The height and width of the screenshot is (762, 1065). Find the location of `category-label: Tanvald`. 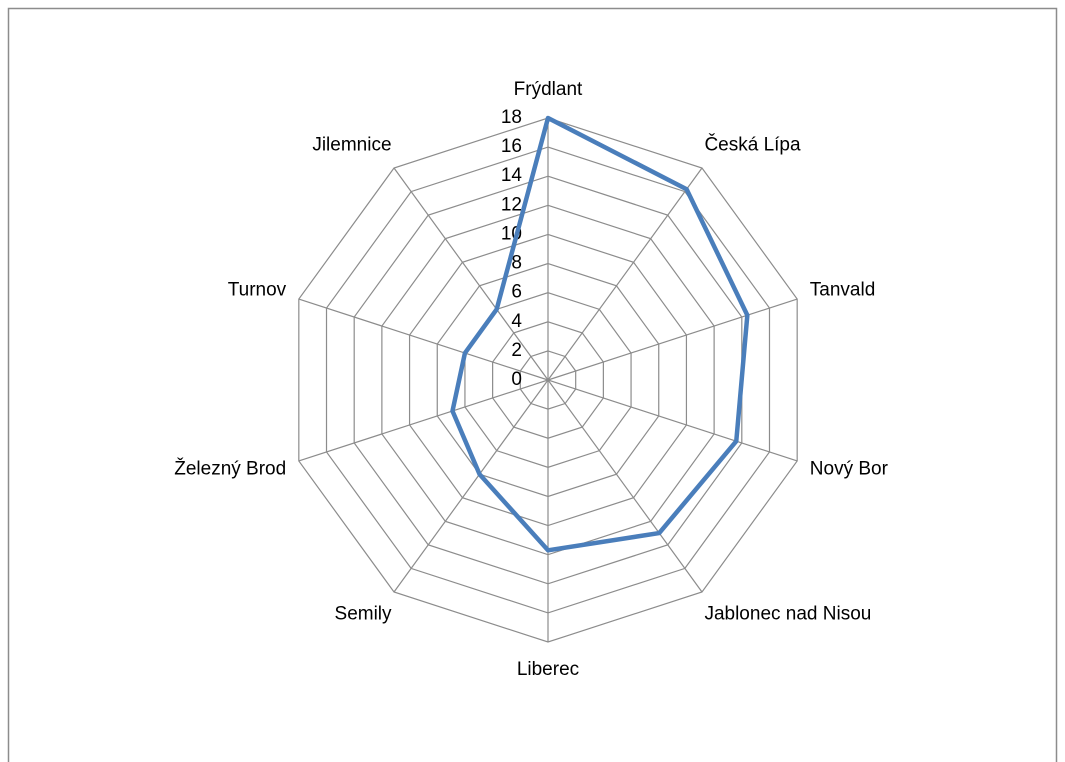

category-label: Tanvald is located at coordinates (843, 289).